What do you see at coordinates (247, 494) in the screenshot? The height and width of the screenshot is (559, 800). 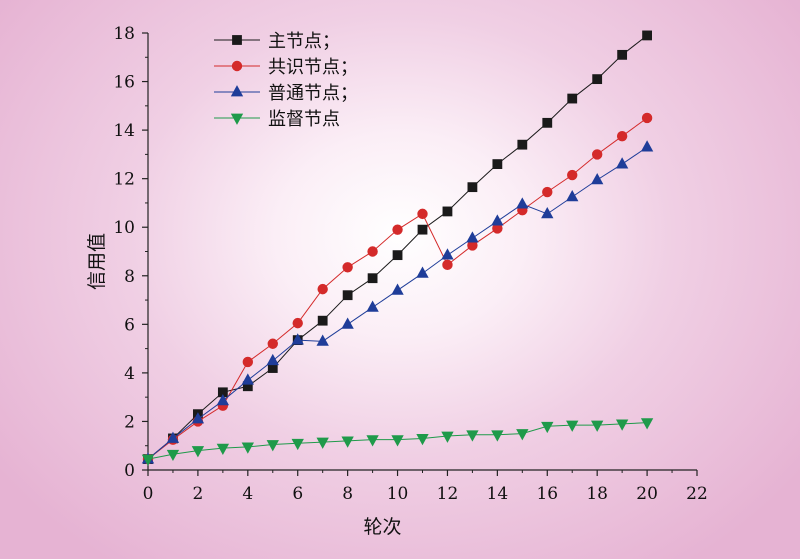 I see `x-tick-label: 4` at bounding box center [247, 494].